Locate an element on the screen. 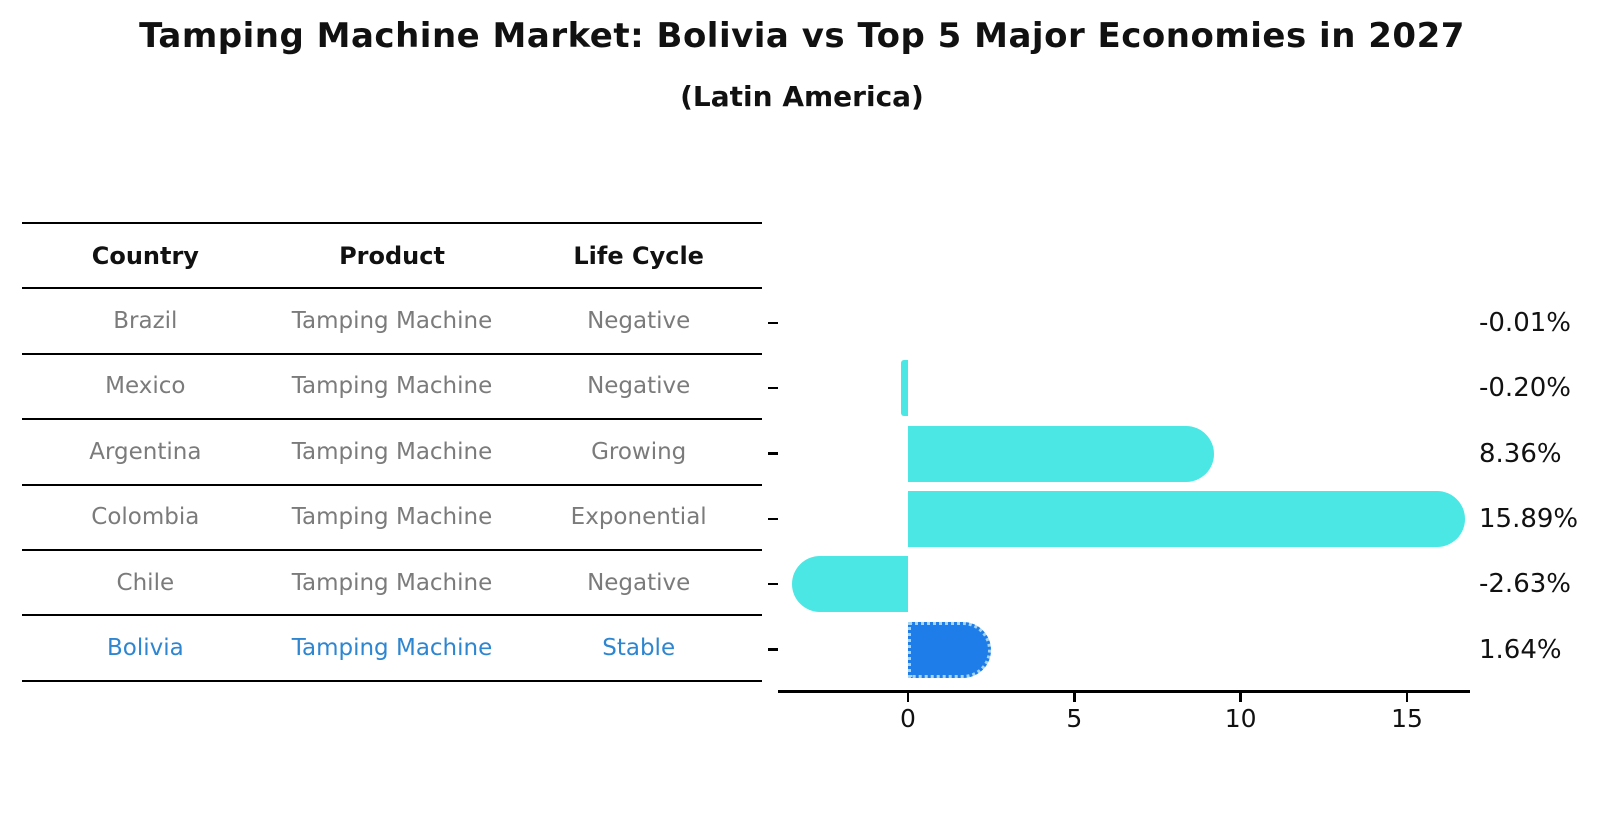 The width and height of the screenshot is (1604, 823). table-row-bolivia: Bolivia Tamping Machine Stable is located at coordinates (392, 649).